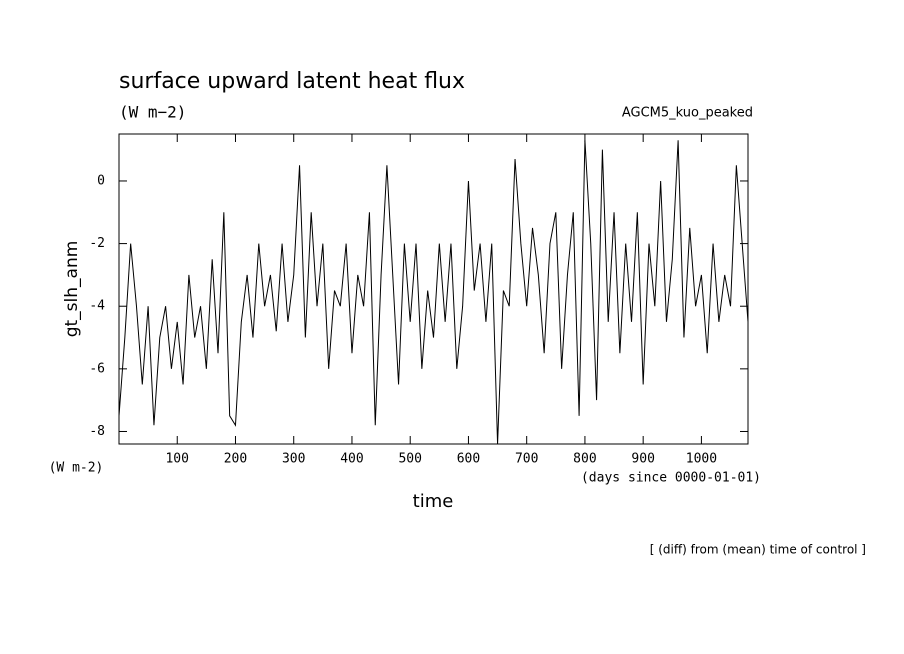 Image resolution: width=904 pixels, height=654 pixels. Describe the element at coordinates (97, 243) in the screenshot. I see `y-tick-label: -2` at that location.